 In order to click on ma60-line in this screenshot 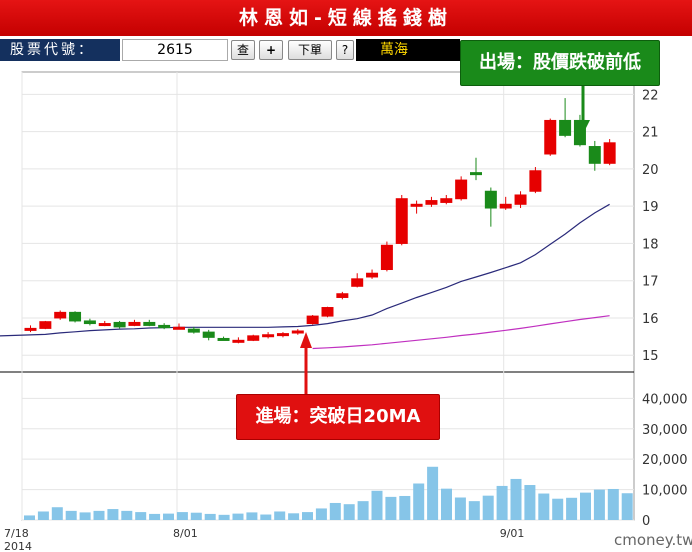, I will do `click(461, 332)`.